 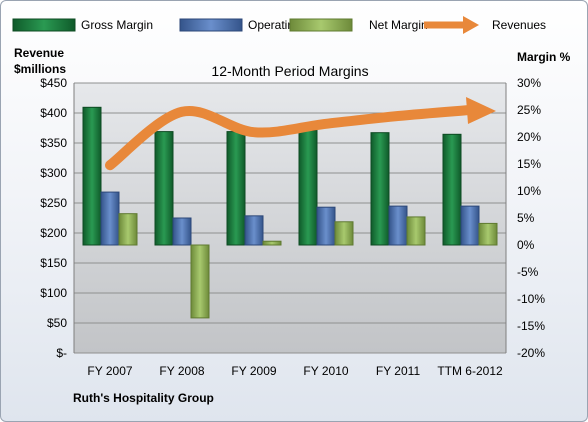 What do you see at coordinates (325, 371) in the screenshot?
I see `category-label: FY 2010` at bounding box center [325, 371].